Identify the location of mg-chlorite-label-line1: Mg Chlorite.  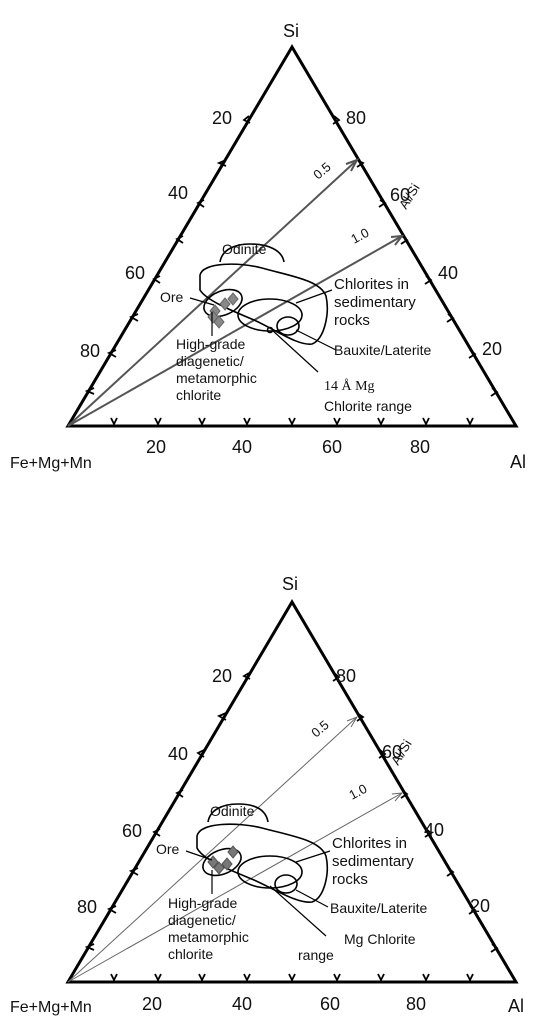
(380, 939).